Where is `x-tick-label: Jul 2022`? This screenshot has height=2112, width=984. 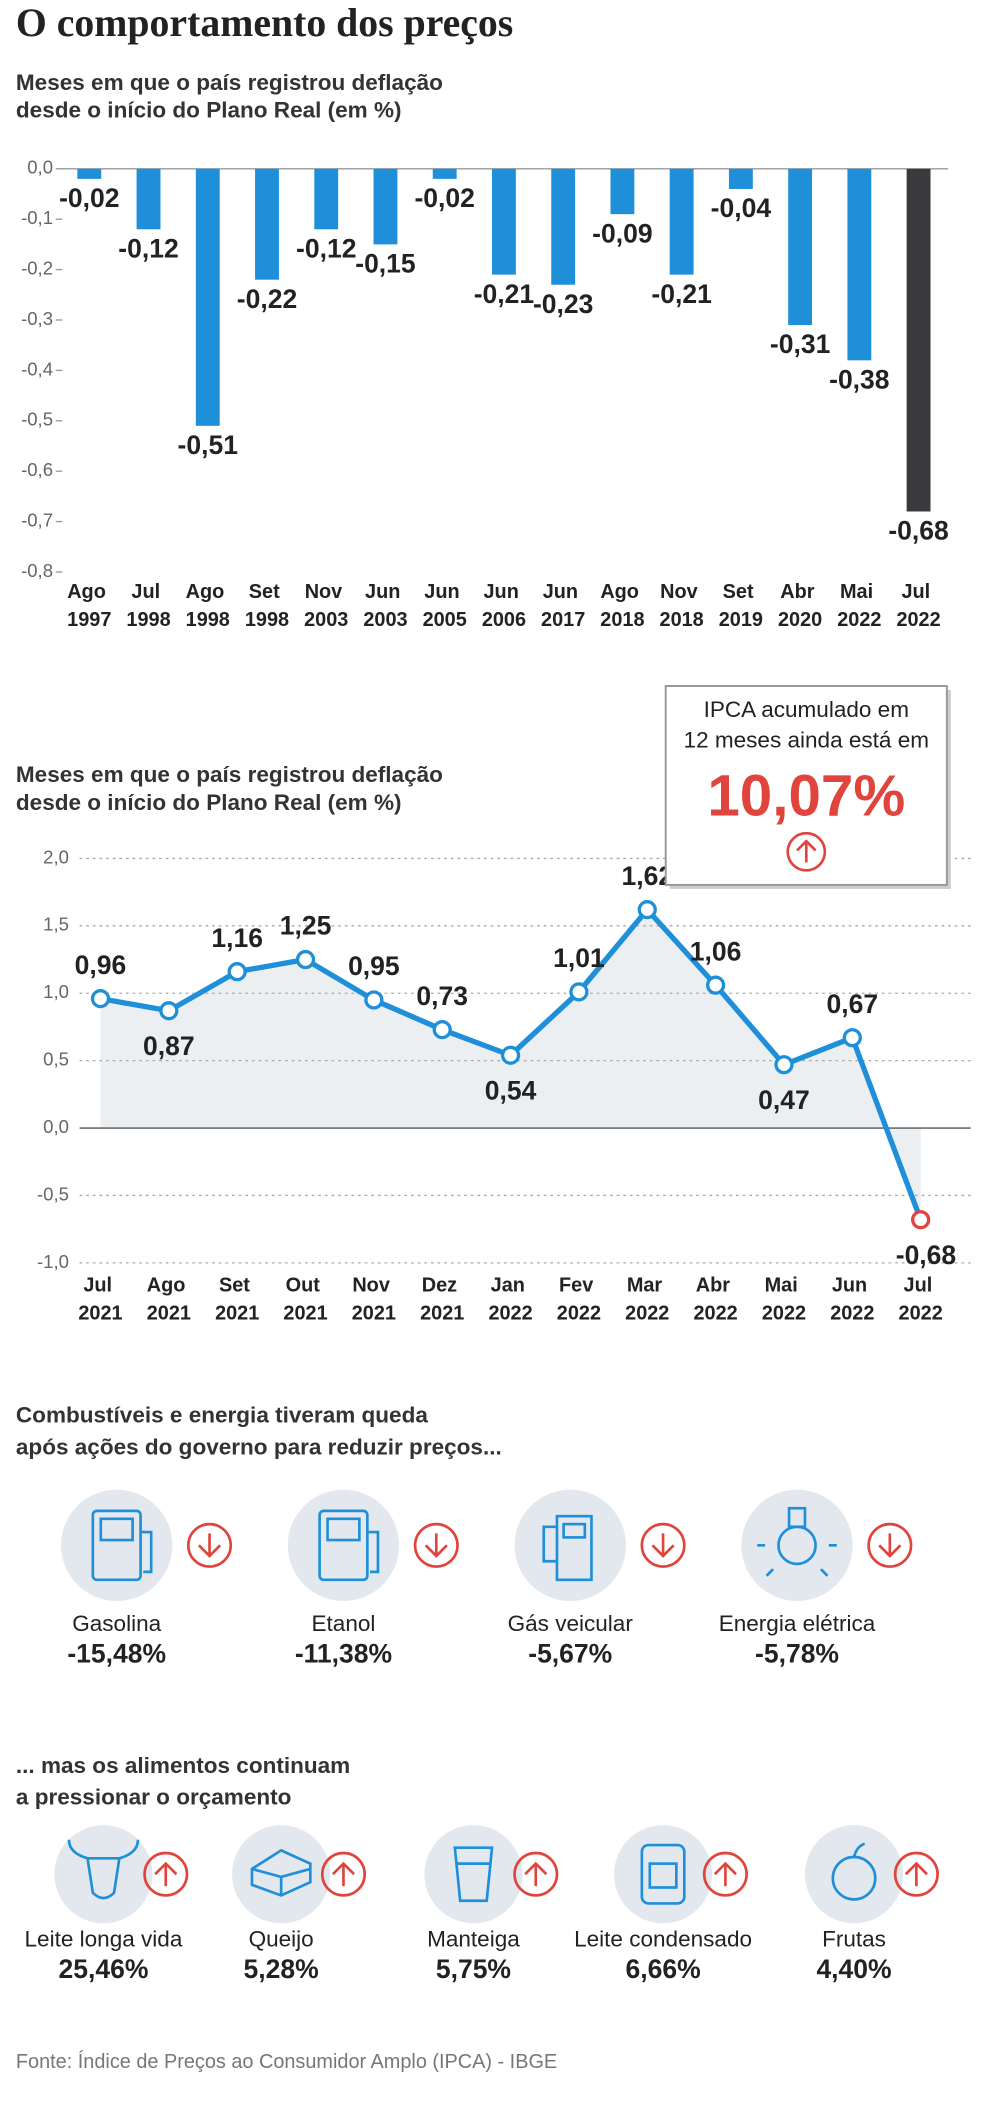
x-tick-label: Jul 2022 is located at coordinates (918, 606).